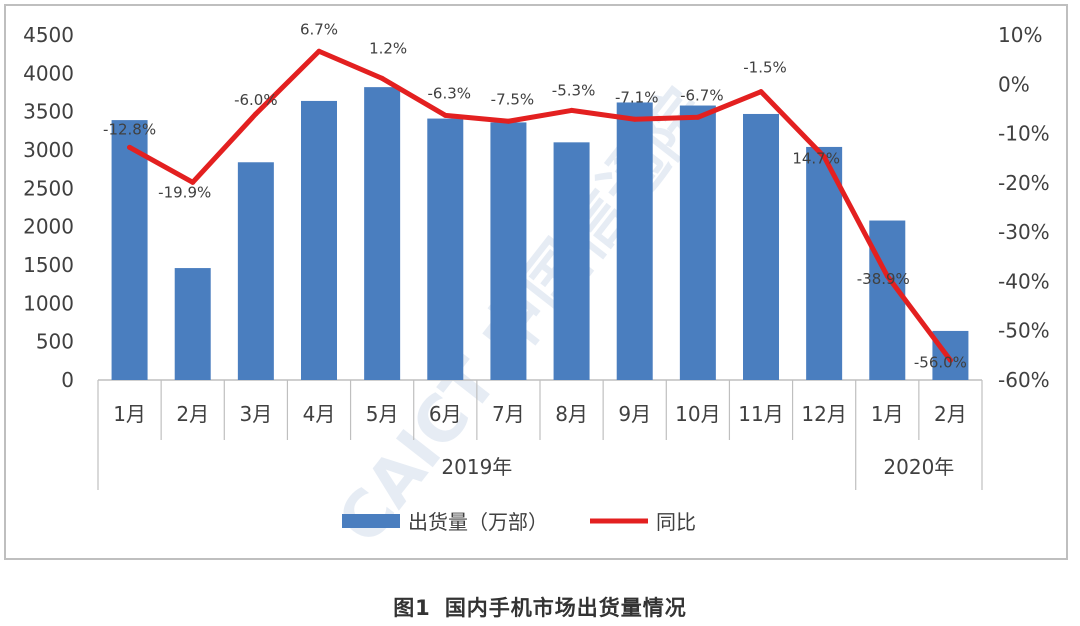  Describe the element at coordinates (918, 467) in the screenshot. I see `year-group-label: 2020年` at that location.